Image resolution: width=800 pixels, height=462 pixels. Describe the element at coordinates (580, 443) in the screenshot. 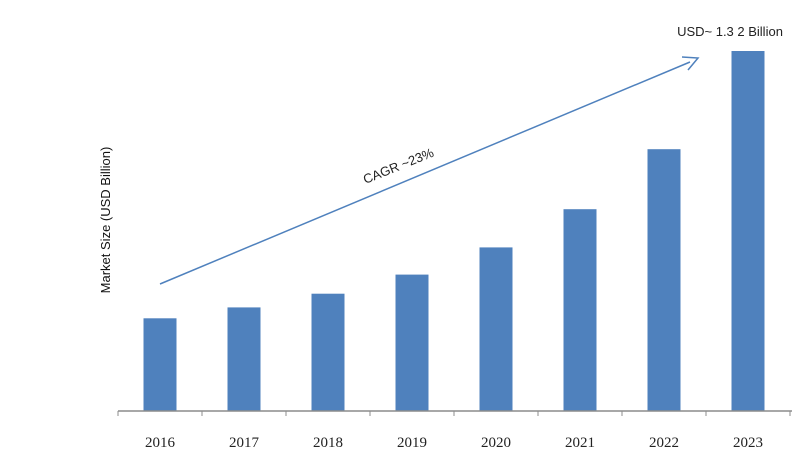

I see `x-tick-2021: 2021` at that location.